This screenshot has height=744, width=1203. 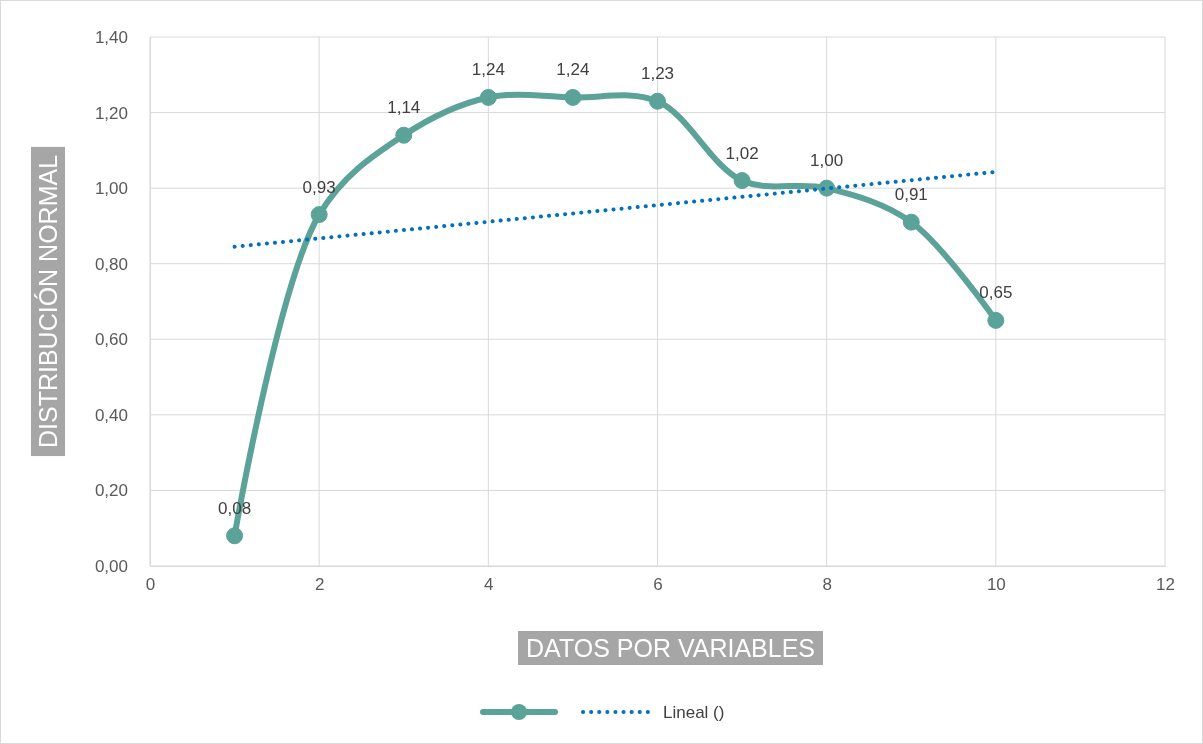 What do you see at coordinates (111, 415) in the screenshot?
I see `y-tick-label: 0,40` at bounding box center [111, 415].